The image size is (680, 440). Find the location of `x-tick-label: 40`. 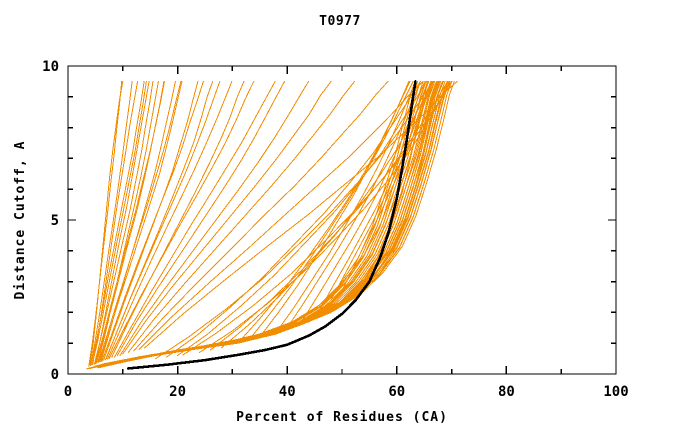

x-tick-label: 40 is located at coordinates (287, 392).